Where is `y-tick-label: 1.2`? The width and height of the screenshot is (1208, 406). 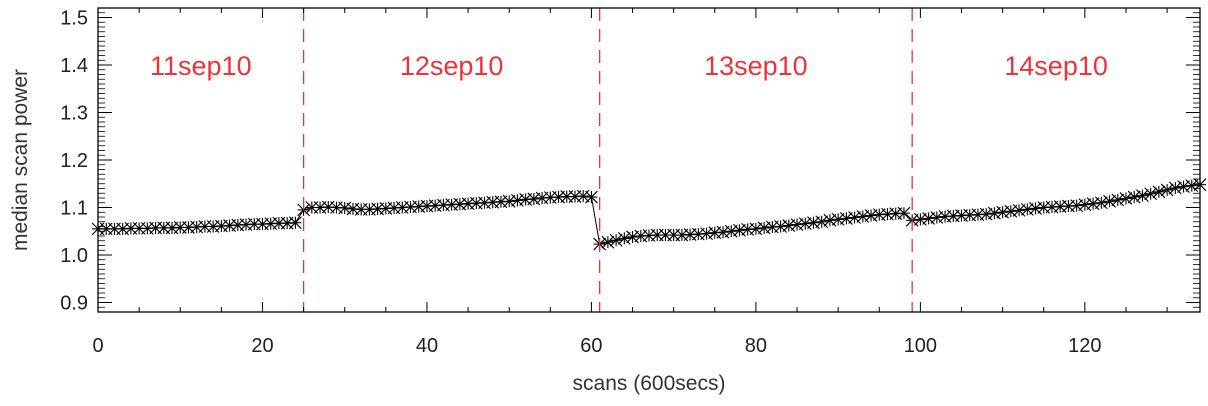
y-tick-label: 1.2 is located at coordinates (74, 161).